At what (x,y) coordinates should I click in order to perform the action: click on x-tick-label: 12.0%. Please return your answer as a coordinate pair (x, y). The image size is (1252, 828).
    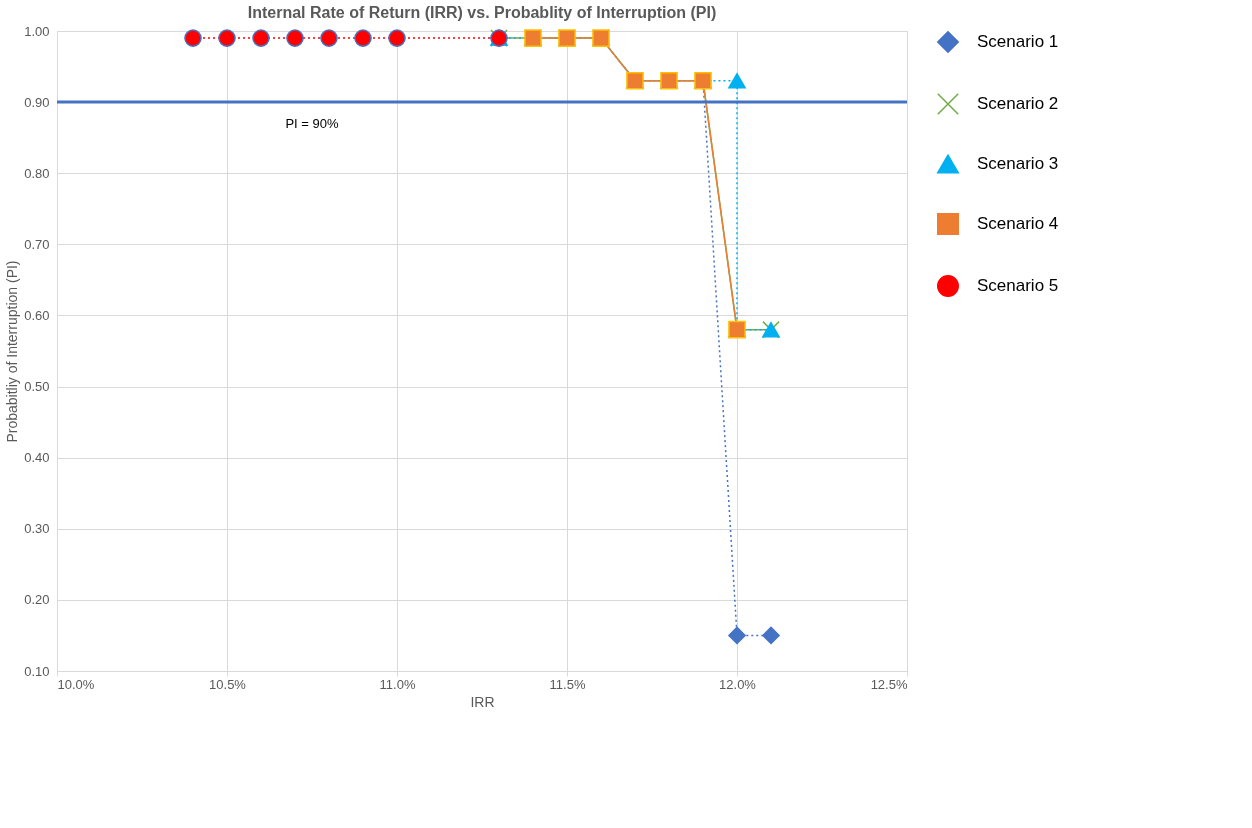
    Looking at the image, I should click on (738, 684).